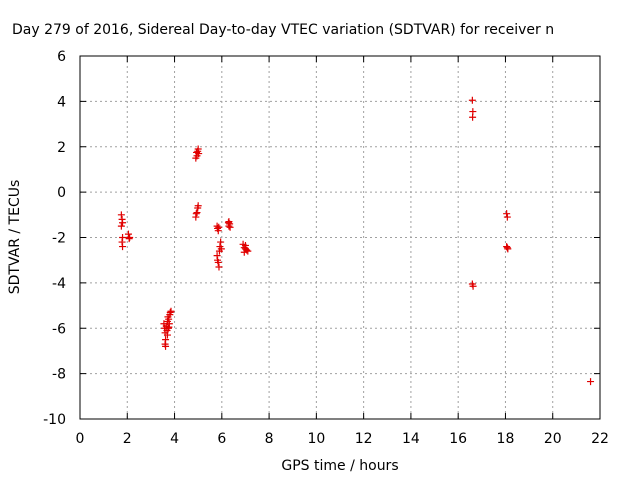 This screenshot has width=640, height=485. I want to click on x-tick-label: 12, so click(364, 439).